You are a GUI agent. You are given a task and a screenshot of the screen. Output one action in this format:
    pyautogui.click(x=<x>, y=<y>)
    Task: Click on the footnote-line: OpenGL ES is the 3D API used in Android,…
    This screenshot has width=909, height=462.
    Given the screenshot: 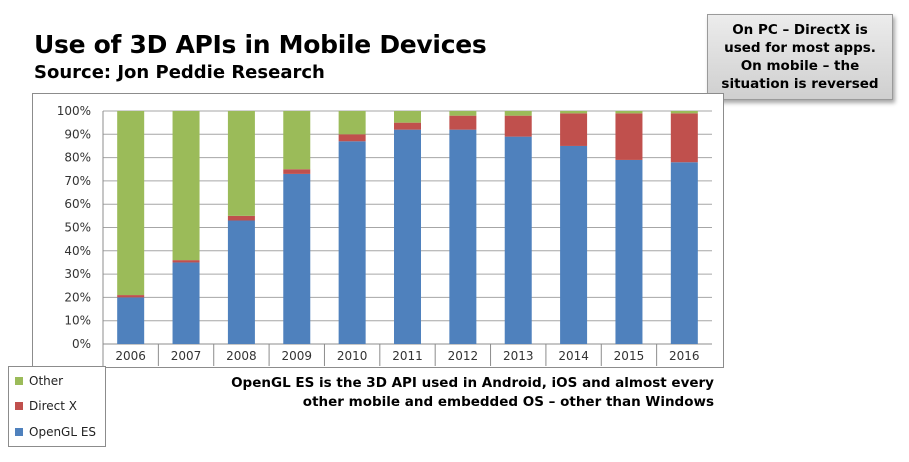 What is the action you would take?
    pyautogui.click(x=472, y=383)
    